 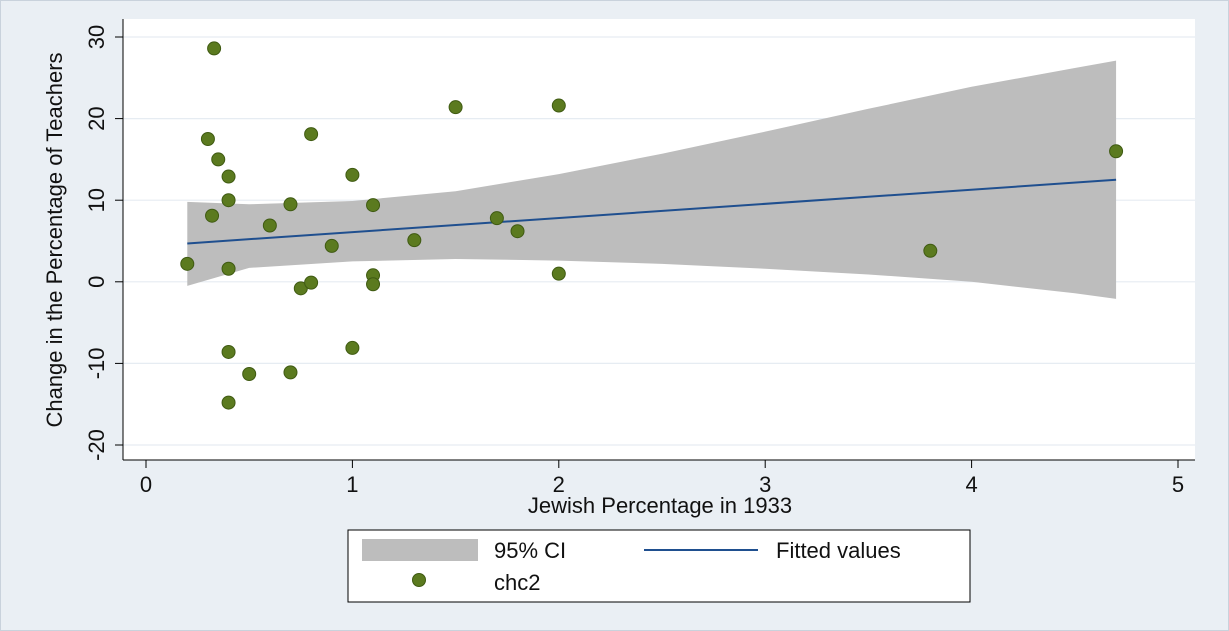 I want to click on x-ticks: 0 1 2 3 4 5, so click(x=662, y=478).